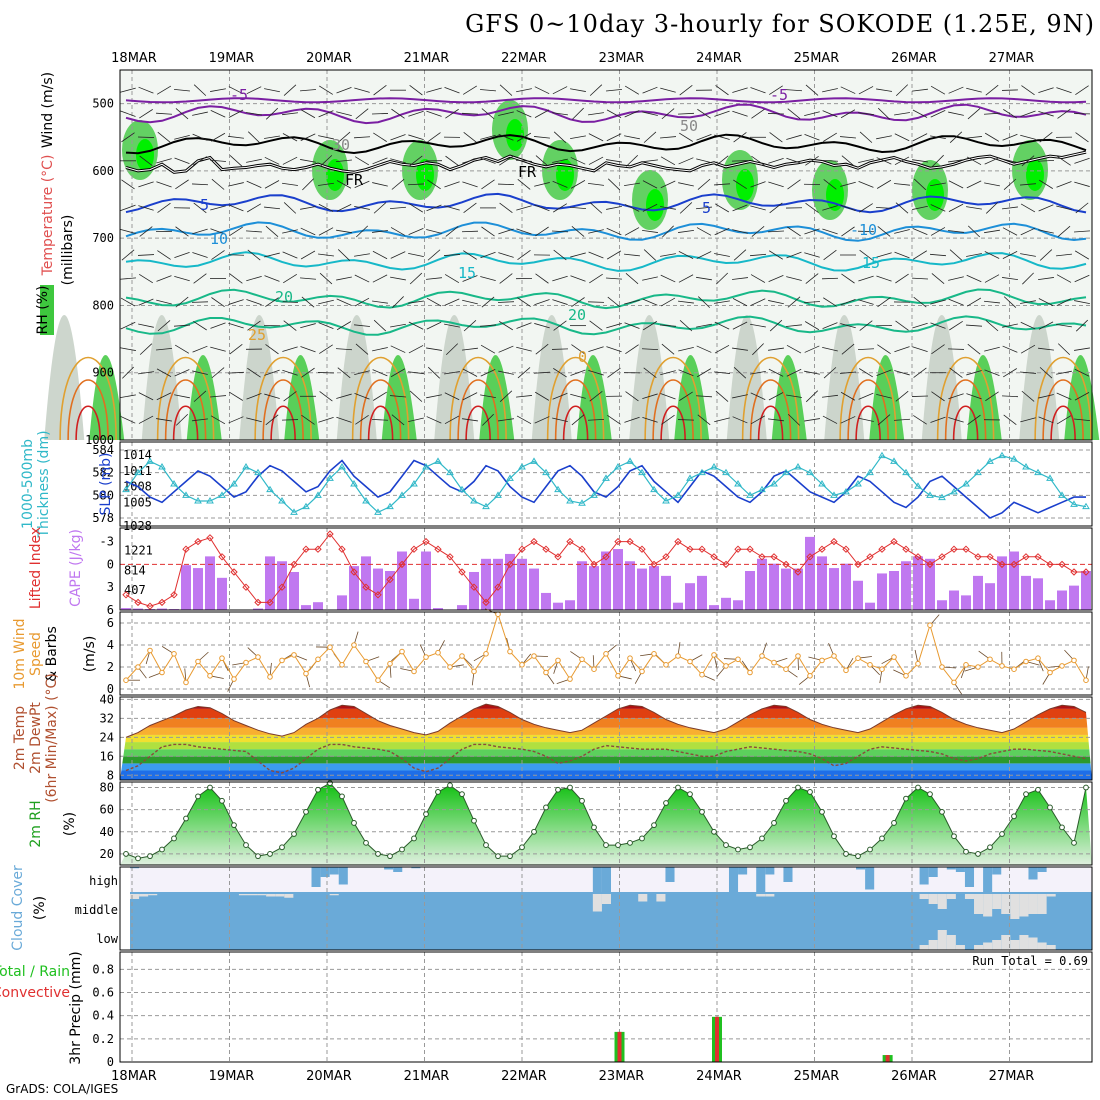 The image size is (1100, 1100). What do you see at coordinates (70, 824) in the screenshot?
I see `rh-unit-label-line: (%)` at bounding box center [70, 824].